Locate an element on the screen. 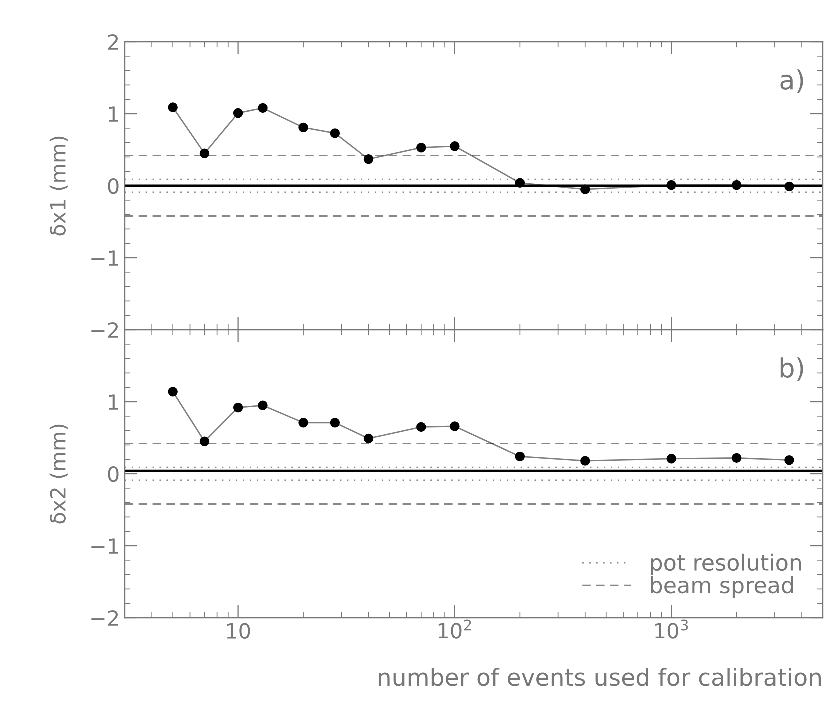 Image resolution: width=828 pixels, height=712 pixels. x-tick-label: 10 is located at coordinates (238, 631).